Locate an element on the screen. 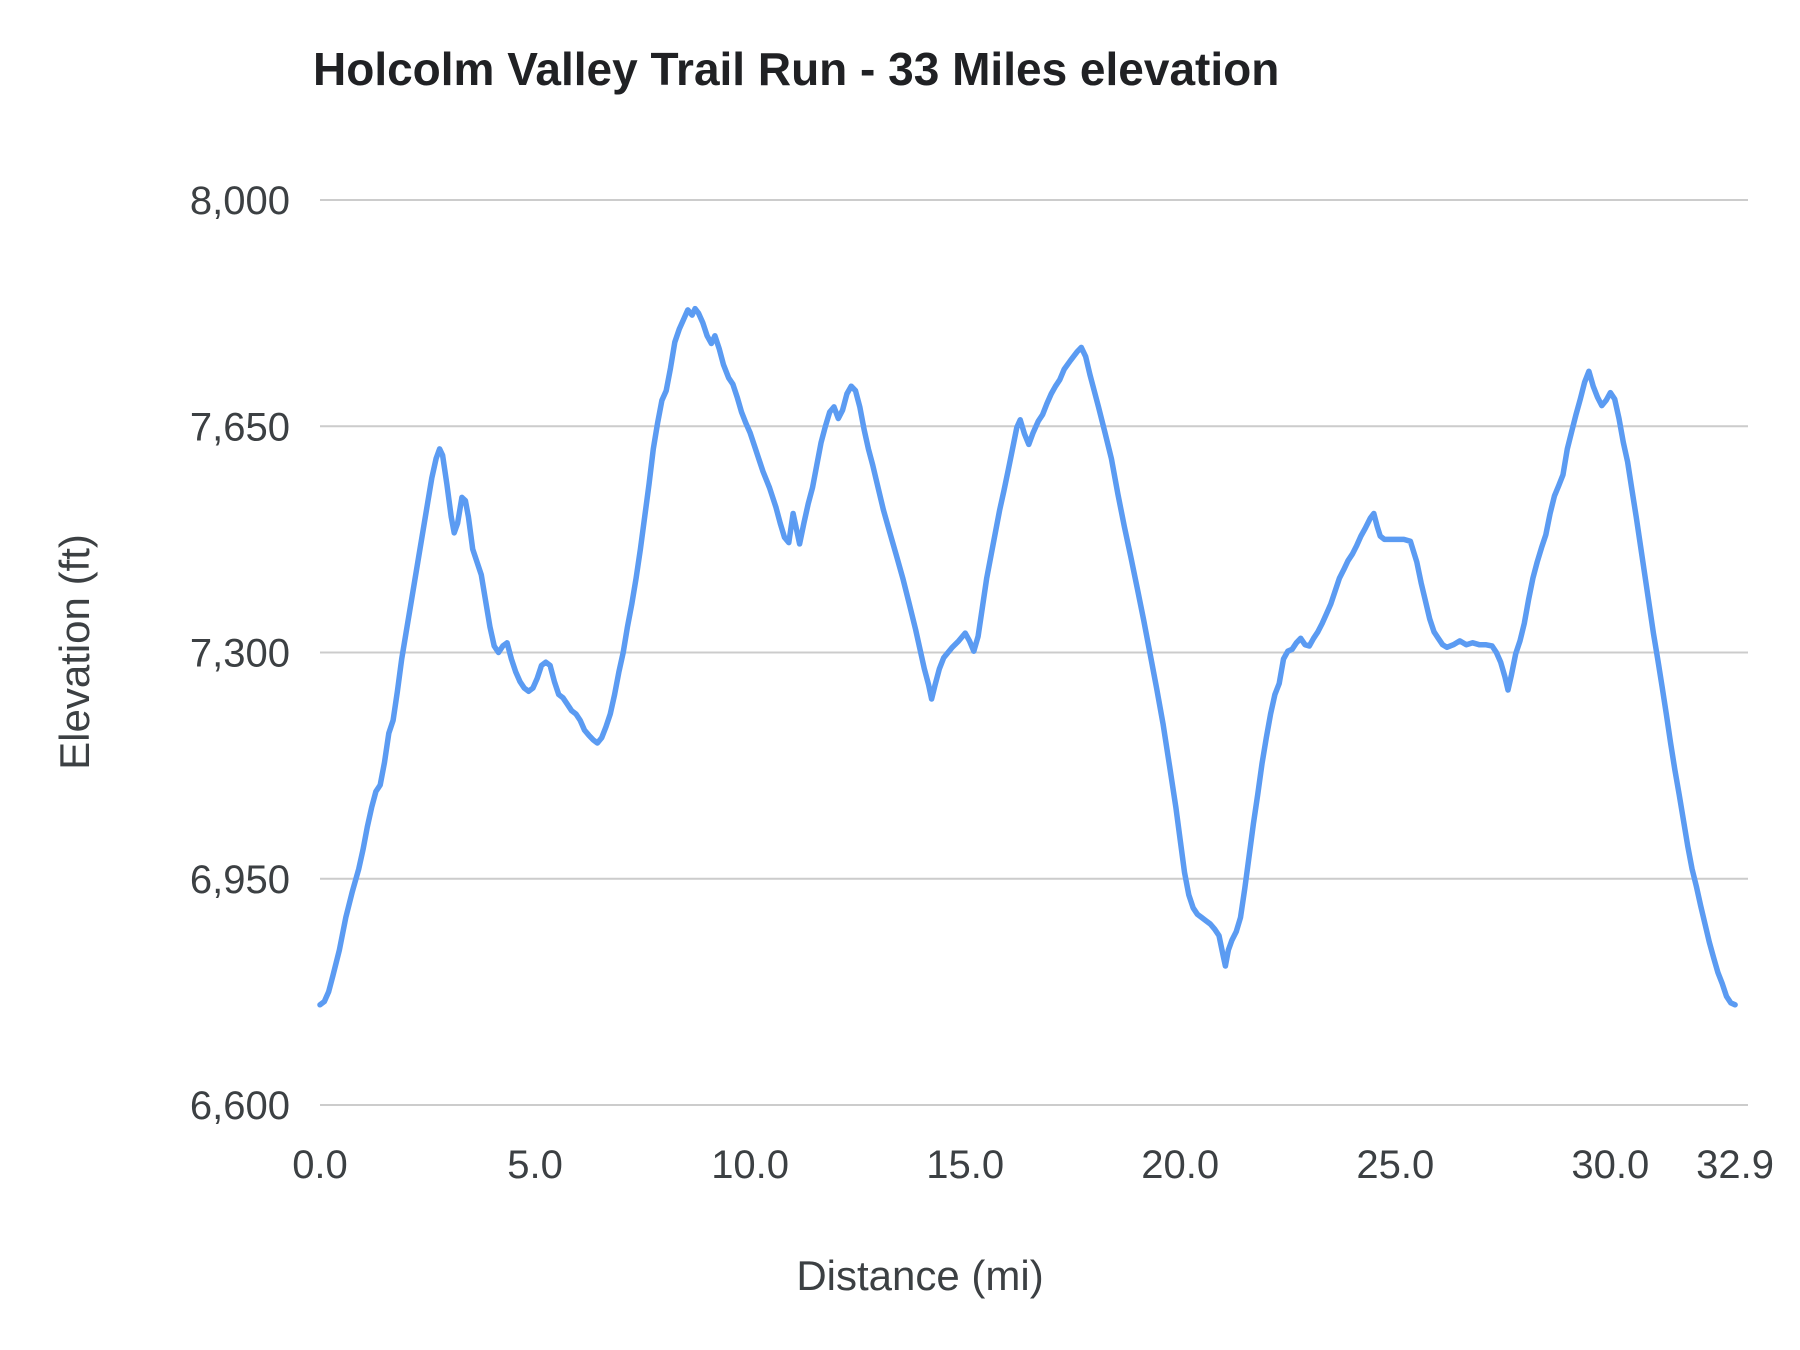  x-tick-label: 30.0 is located at coordinates (1610, 1165).